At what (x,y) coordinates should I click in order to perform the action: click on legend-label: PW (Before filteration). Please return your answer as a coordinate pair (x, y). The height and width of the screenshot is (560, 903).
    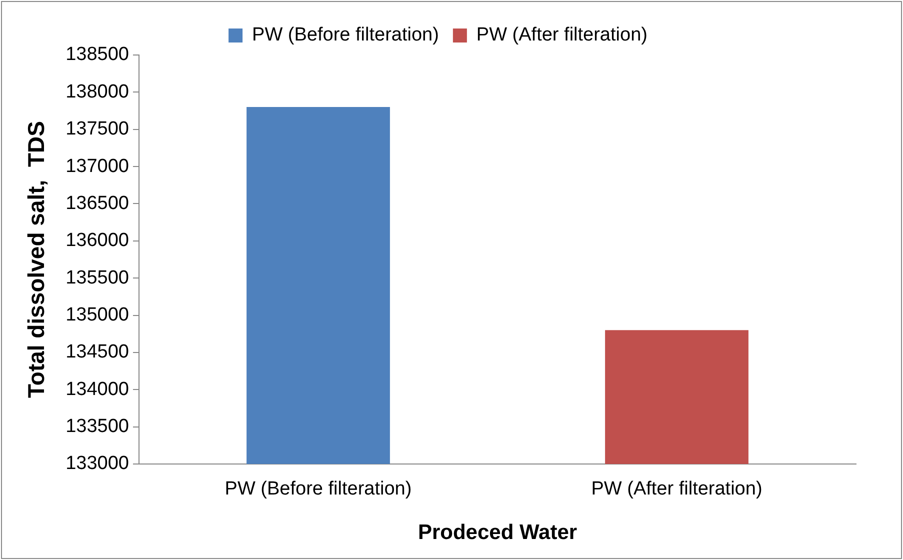
    Looking at the image, I should click on (345, 35).